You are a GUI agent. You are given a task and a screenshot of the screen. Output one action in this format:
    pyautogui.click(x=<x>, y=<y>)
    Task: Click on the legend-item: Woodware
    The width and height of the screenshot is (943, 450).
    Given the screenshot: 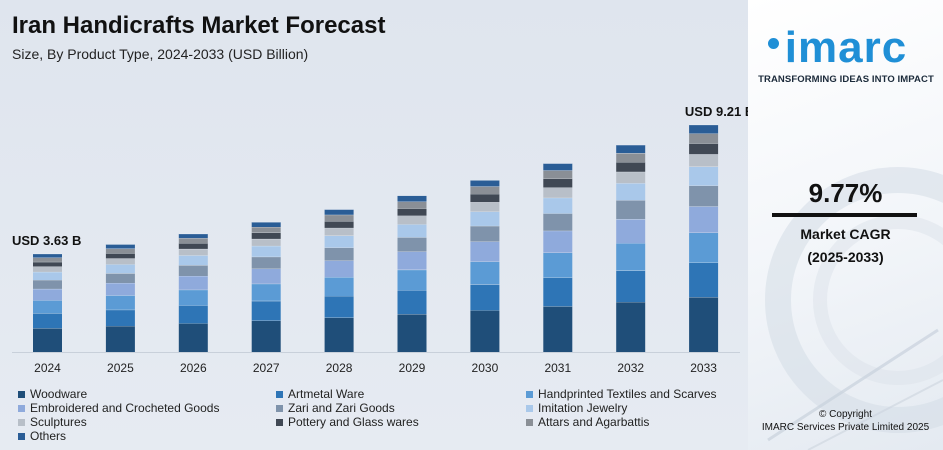 What is the action you would take?
    pyautogui.click(x=147, y=394)
    